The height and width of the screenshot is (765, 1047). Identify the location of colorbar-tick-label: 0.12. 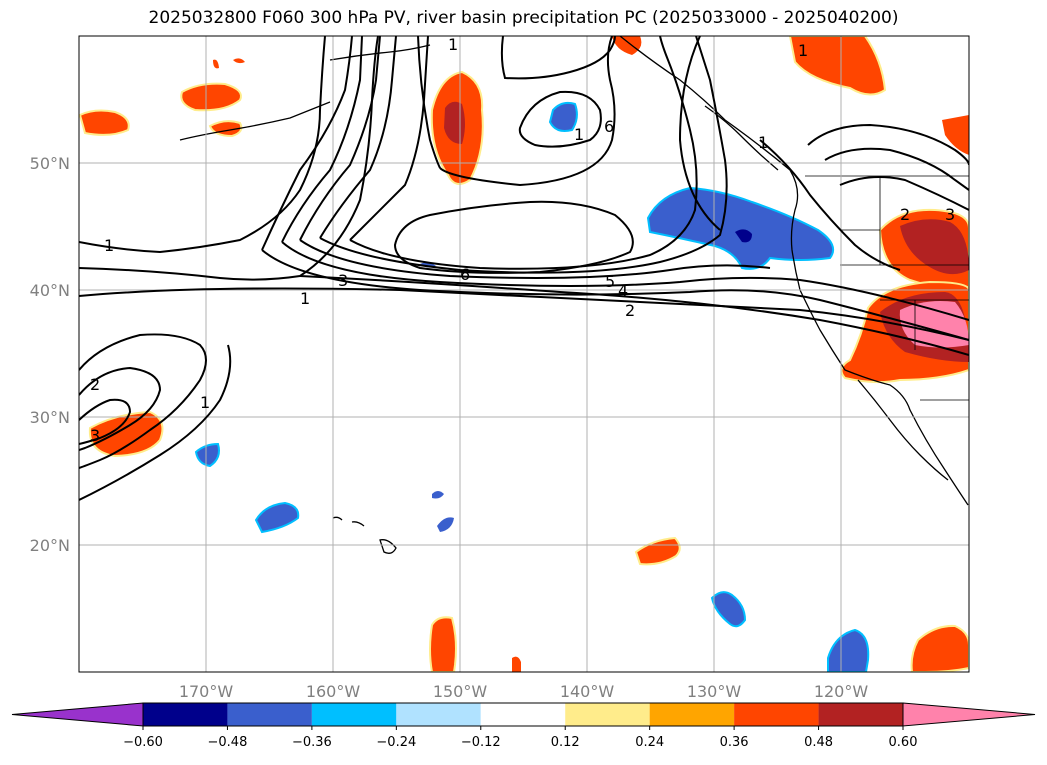
(565, 742).